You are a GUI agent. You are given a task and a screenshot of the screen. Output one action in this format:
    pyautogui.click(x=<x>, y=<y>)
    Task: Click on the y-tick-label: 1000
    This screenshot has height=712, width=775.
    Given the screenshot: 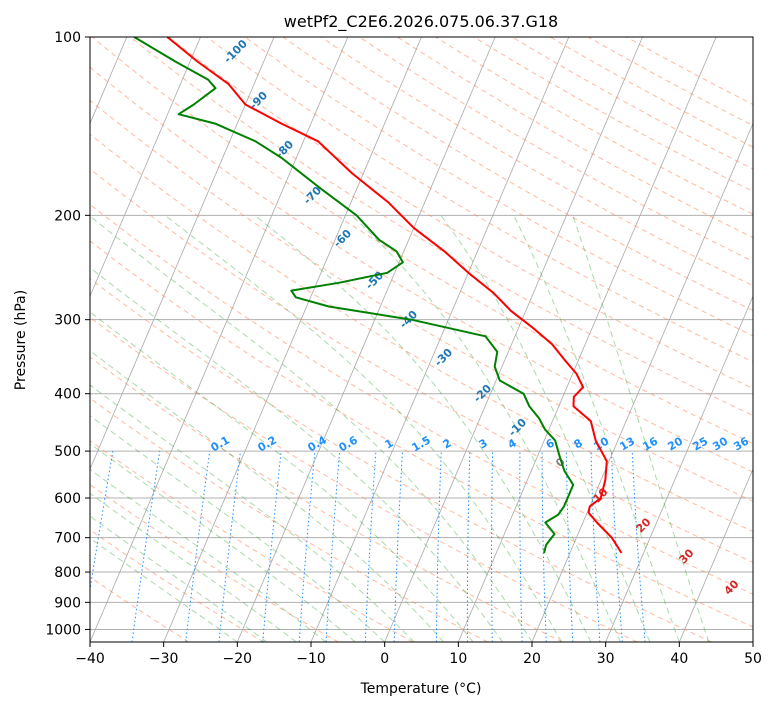 What is the action you would take?
    pyautogui.click(x=63, y=630)
    